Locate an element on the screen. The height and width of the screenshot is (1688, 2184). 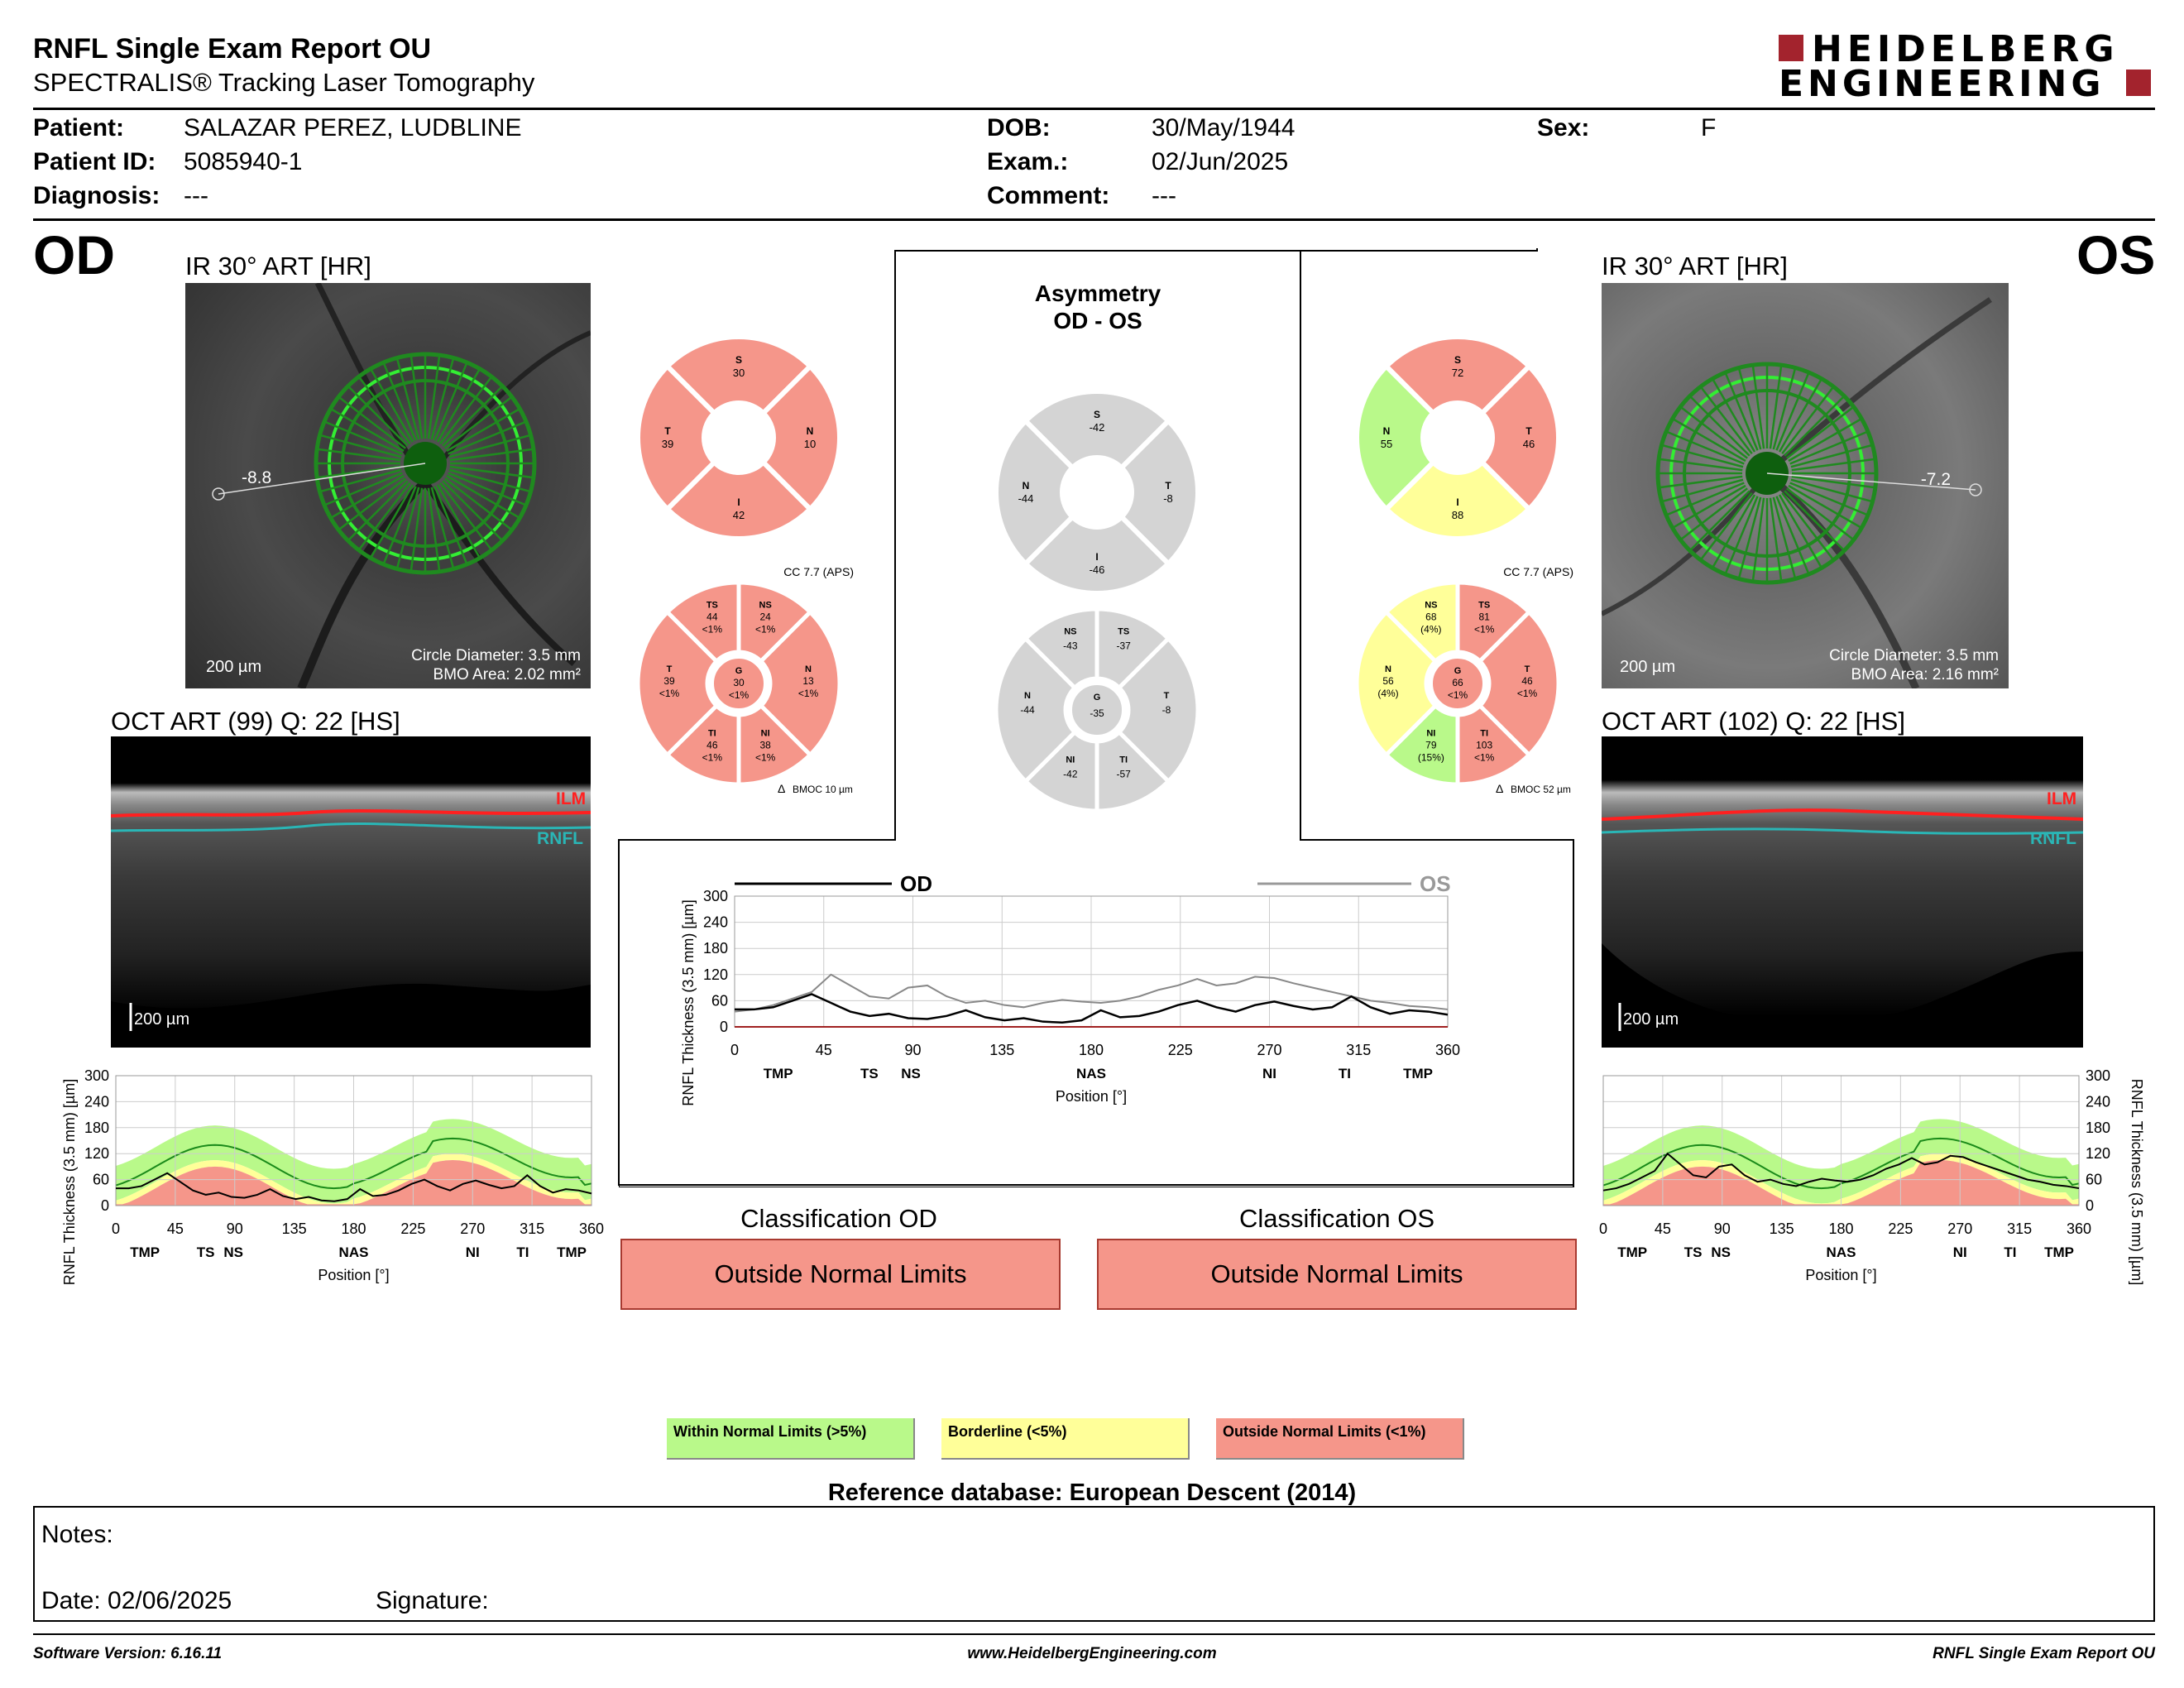
od-quadrant-label-s: S is located at coordinates (738, 360).